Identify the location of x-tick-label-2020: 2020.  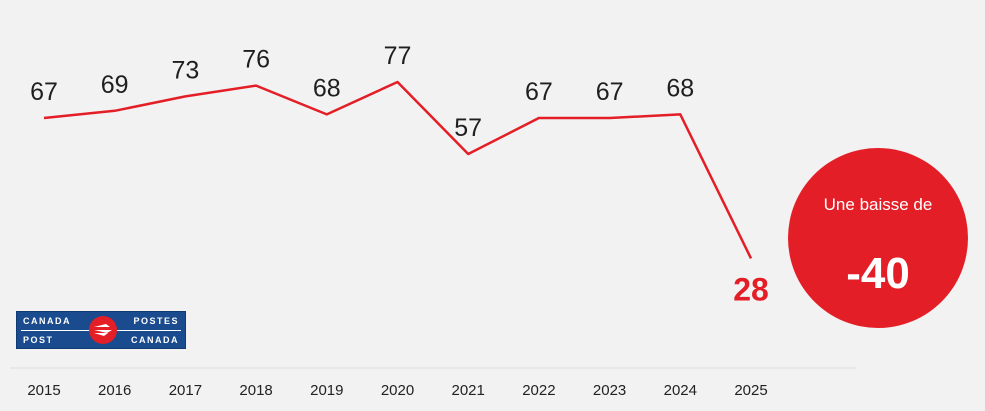
(397, 390).